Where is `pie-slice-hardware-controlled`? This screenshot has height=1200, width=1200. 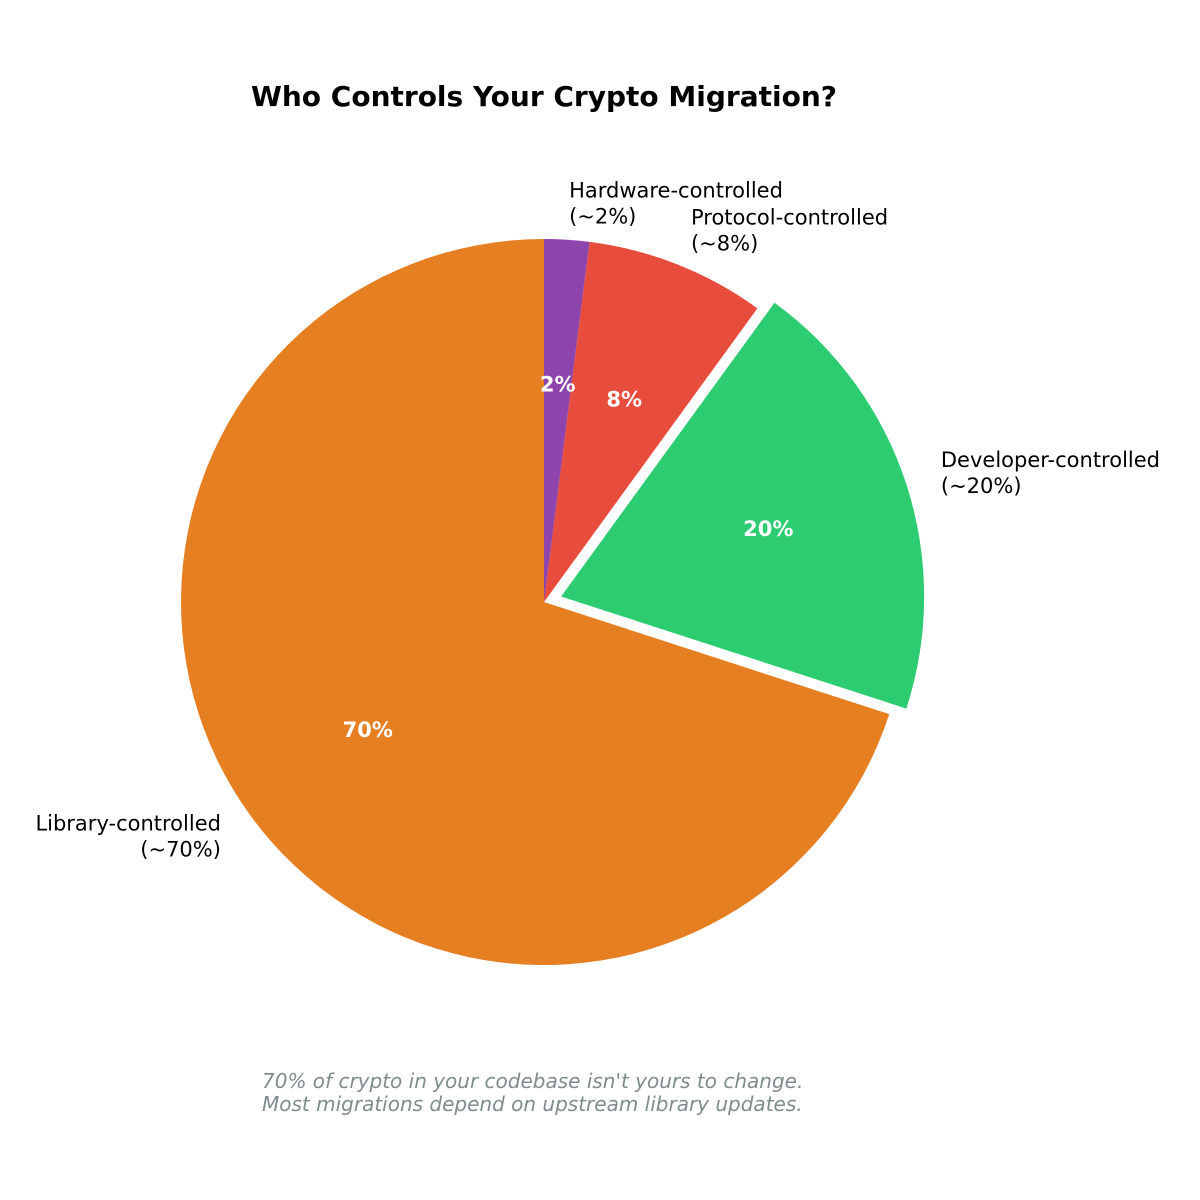
pie-slice-hardware-controlled is located at coordinates (567, 420).